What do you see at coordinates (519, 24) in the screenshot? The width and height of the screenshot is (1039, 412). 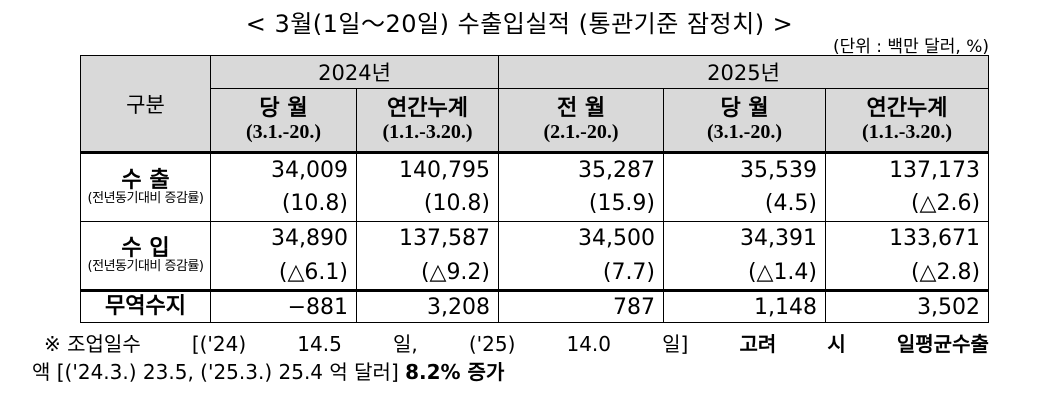 I see `page-title: < 3월(1일～20일) 수출입실적 (통관기준 잠정치) >` at bounding box center [519, 24].